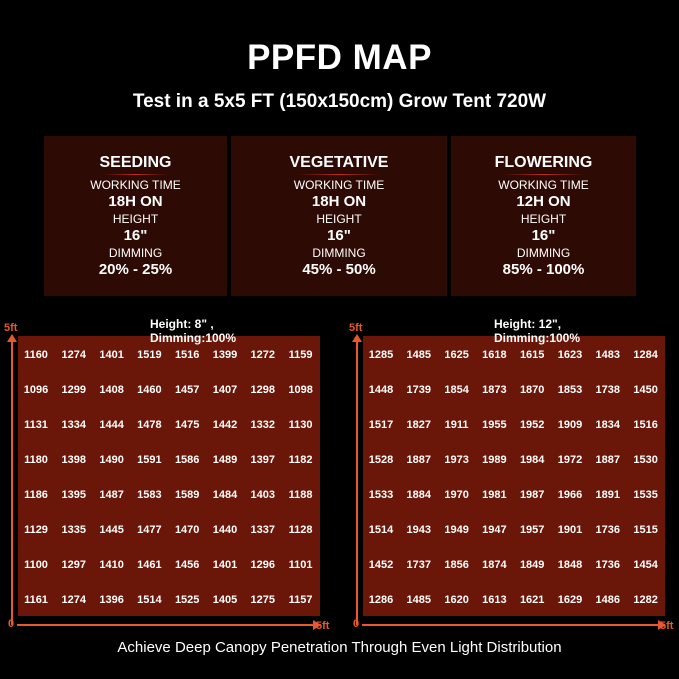 Image resolution: width=679 pixels, height=679 pixels. I want to click on ppfd-value: 1157, so click(300, 600).